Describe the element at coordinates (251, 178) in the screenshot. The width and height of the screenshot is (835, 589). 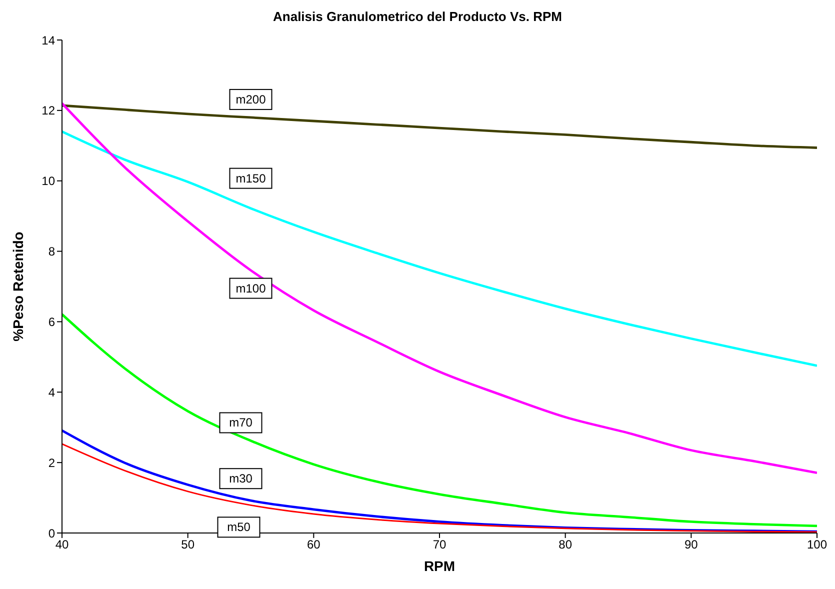
I see `series-label: m150` at that location.